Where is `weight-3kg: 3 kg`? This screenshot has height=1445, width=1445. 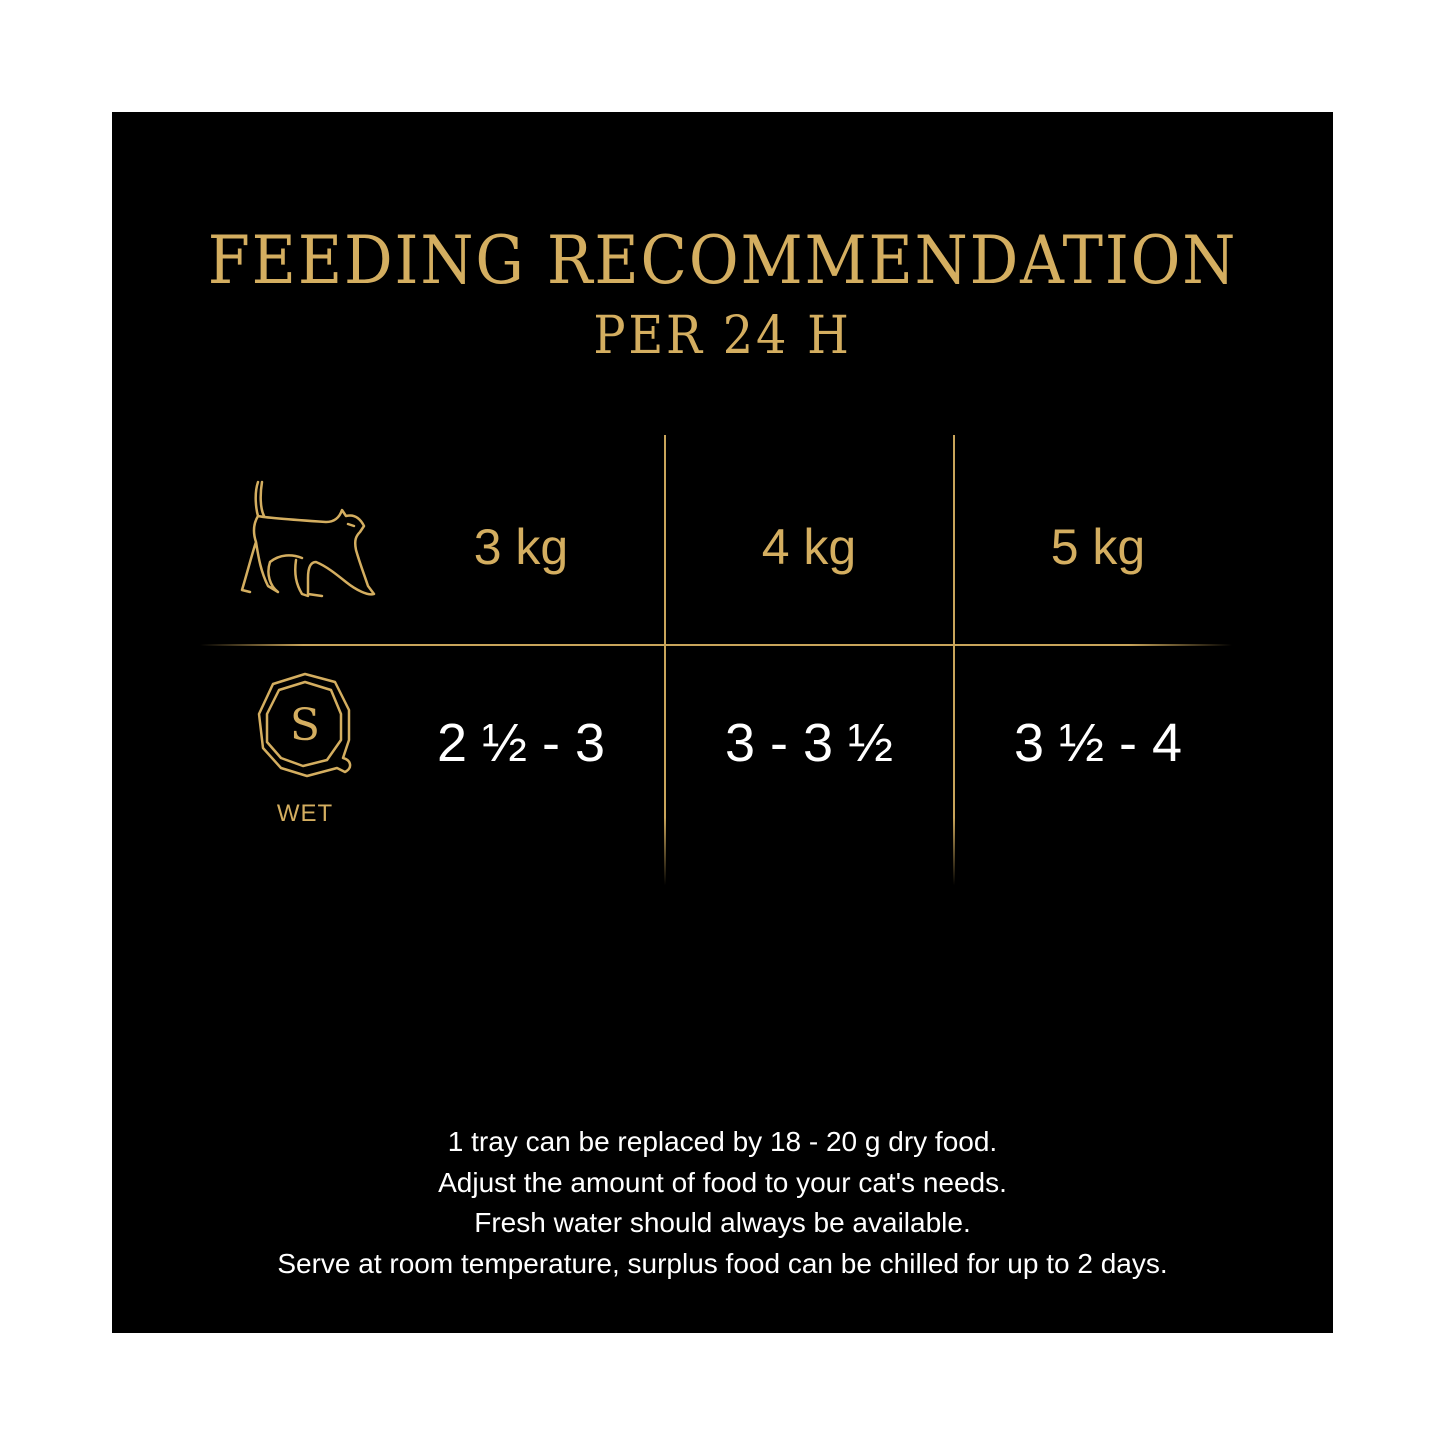
weight-3kg: 3 kg is located at coordinates (521, 547).